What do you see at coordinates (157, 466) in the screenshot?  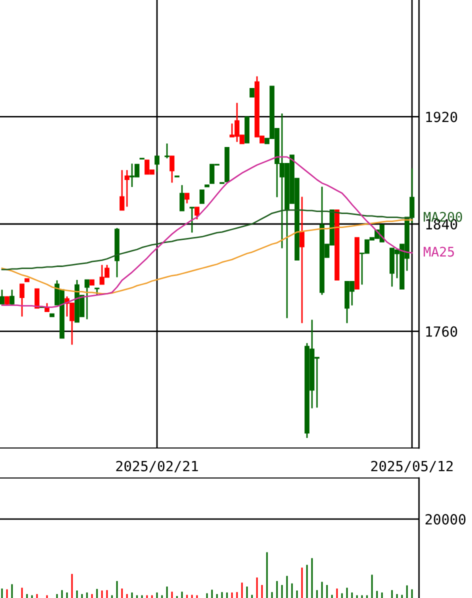 I see `x-tick-label: 2025/02/21` at bounding box center [157, 466].